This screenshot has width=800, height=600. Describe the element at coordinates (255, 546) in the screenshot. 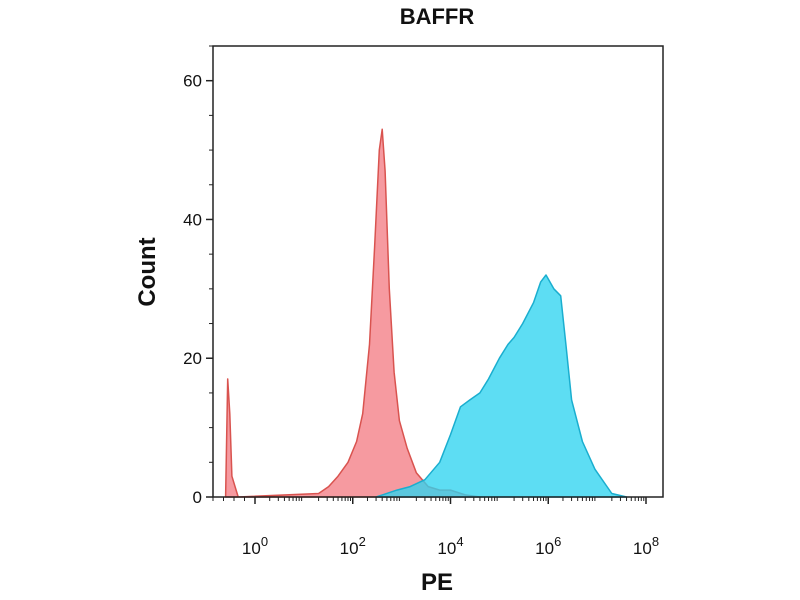

I see `x-tick-label-1e0: 10⁰` at that location.